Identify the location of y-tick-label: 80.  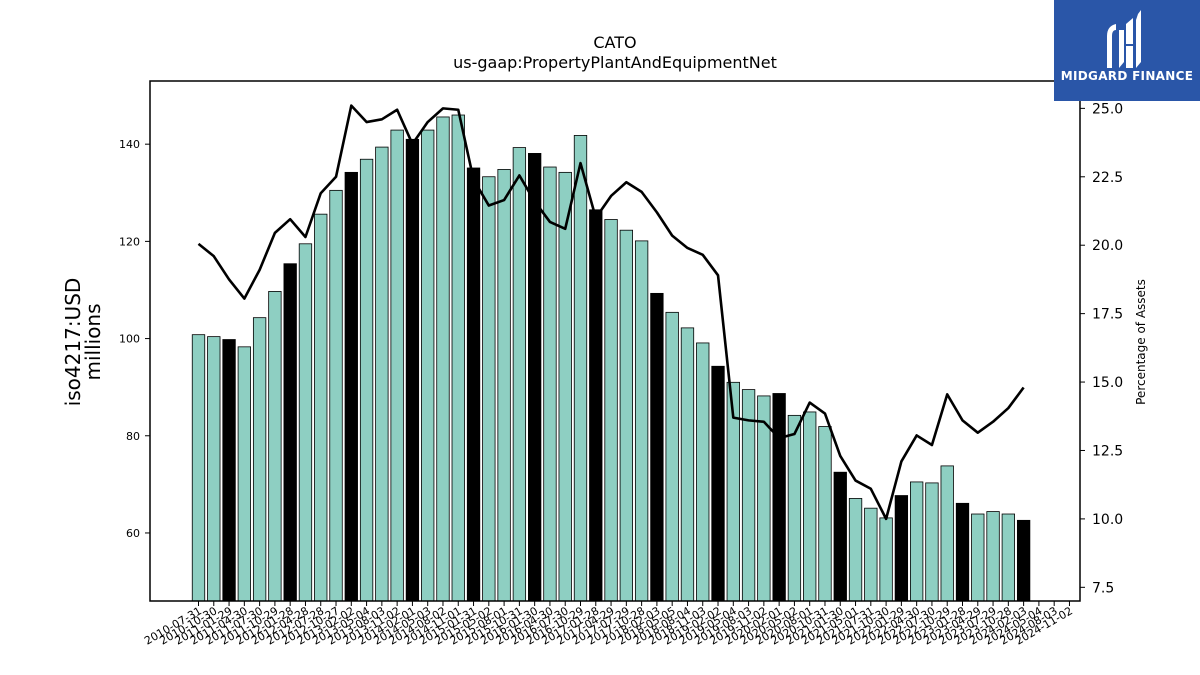
(133, 436).